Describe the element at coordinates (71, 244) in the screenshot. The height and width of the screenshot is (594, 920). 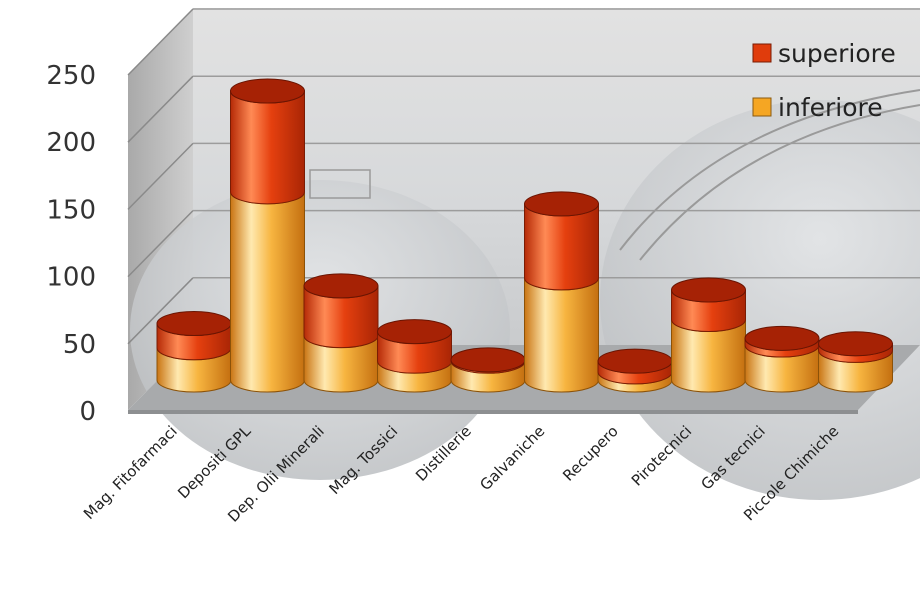
I see `y-axis: 0 50 100 150 200 250` at that location.